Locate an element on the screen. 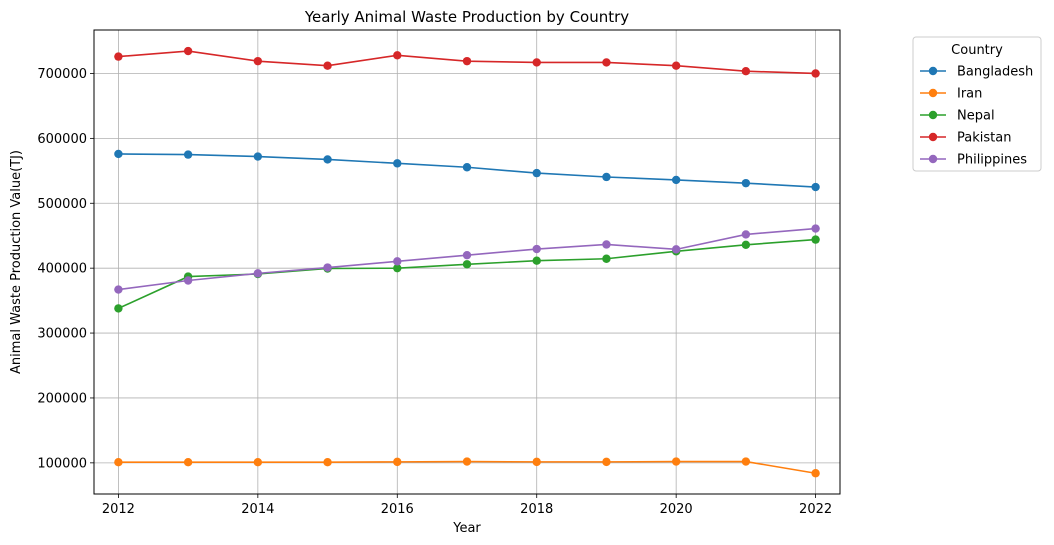  legend-item-iran: Iran is located at coordinates (951, 94).